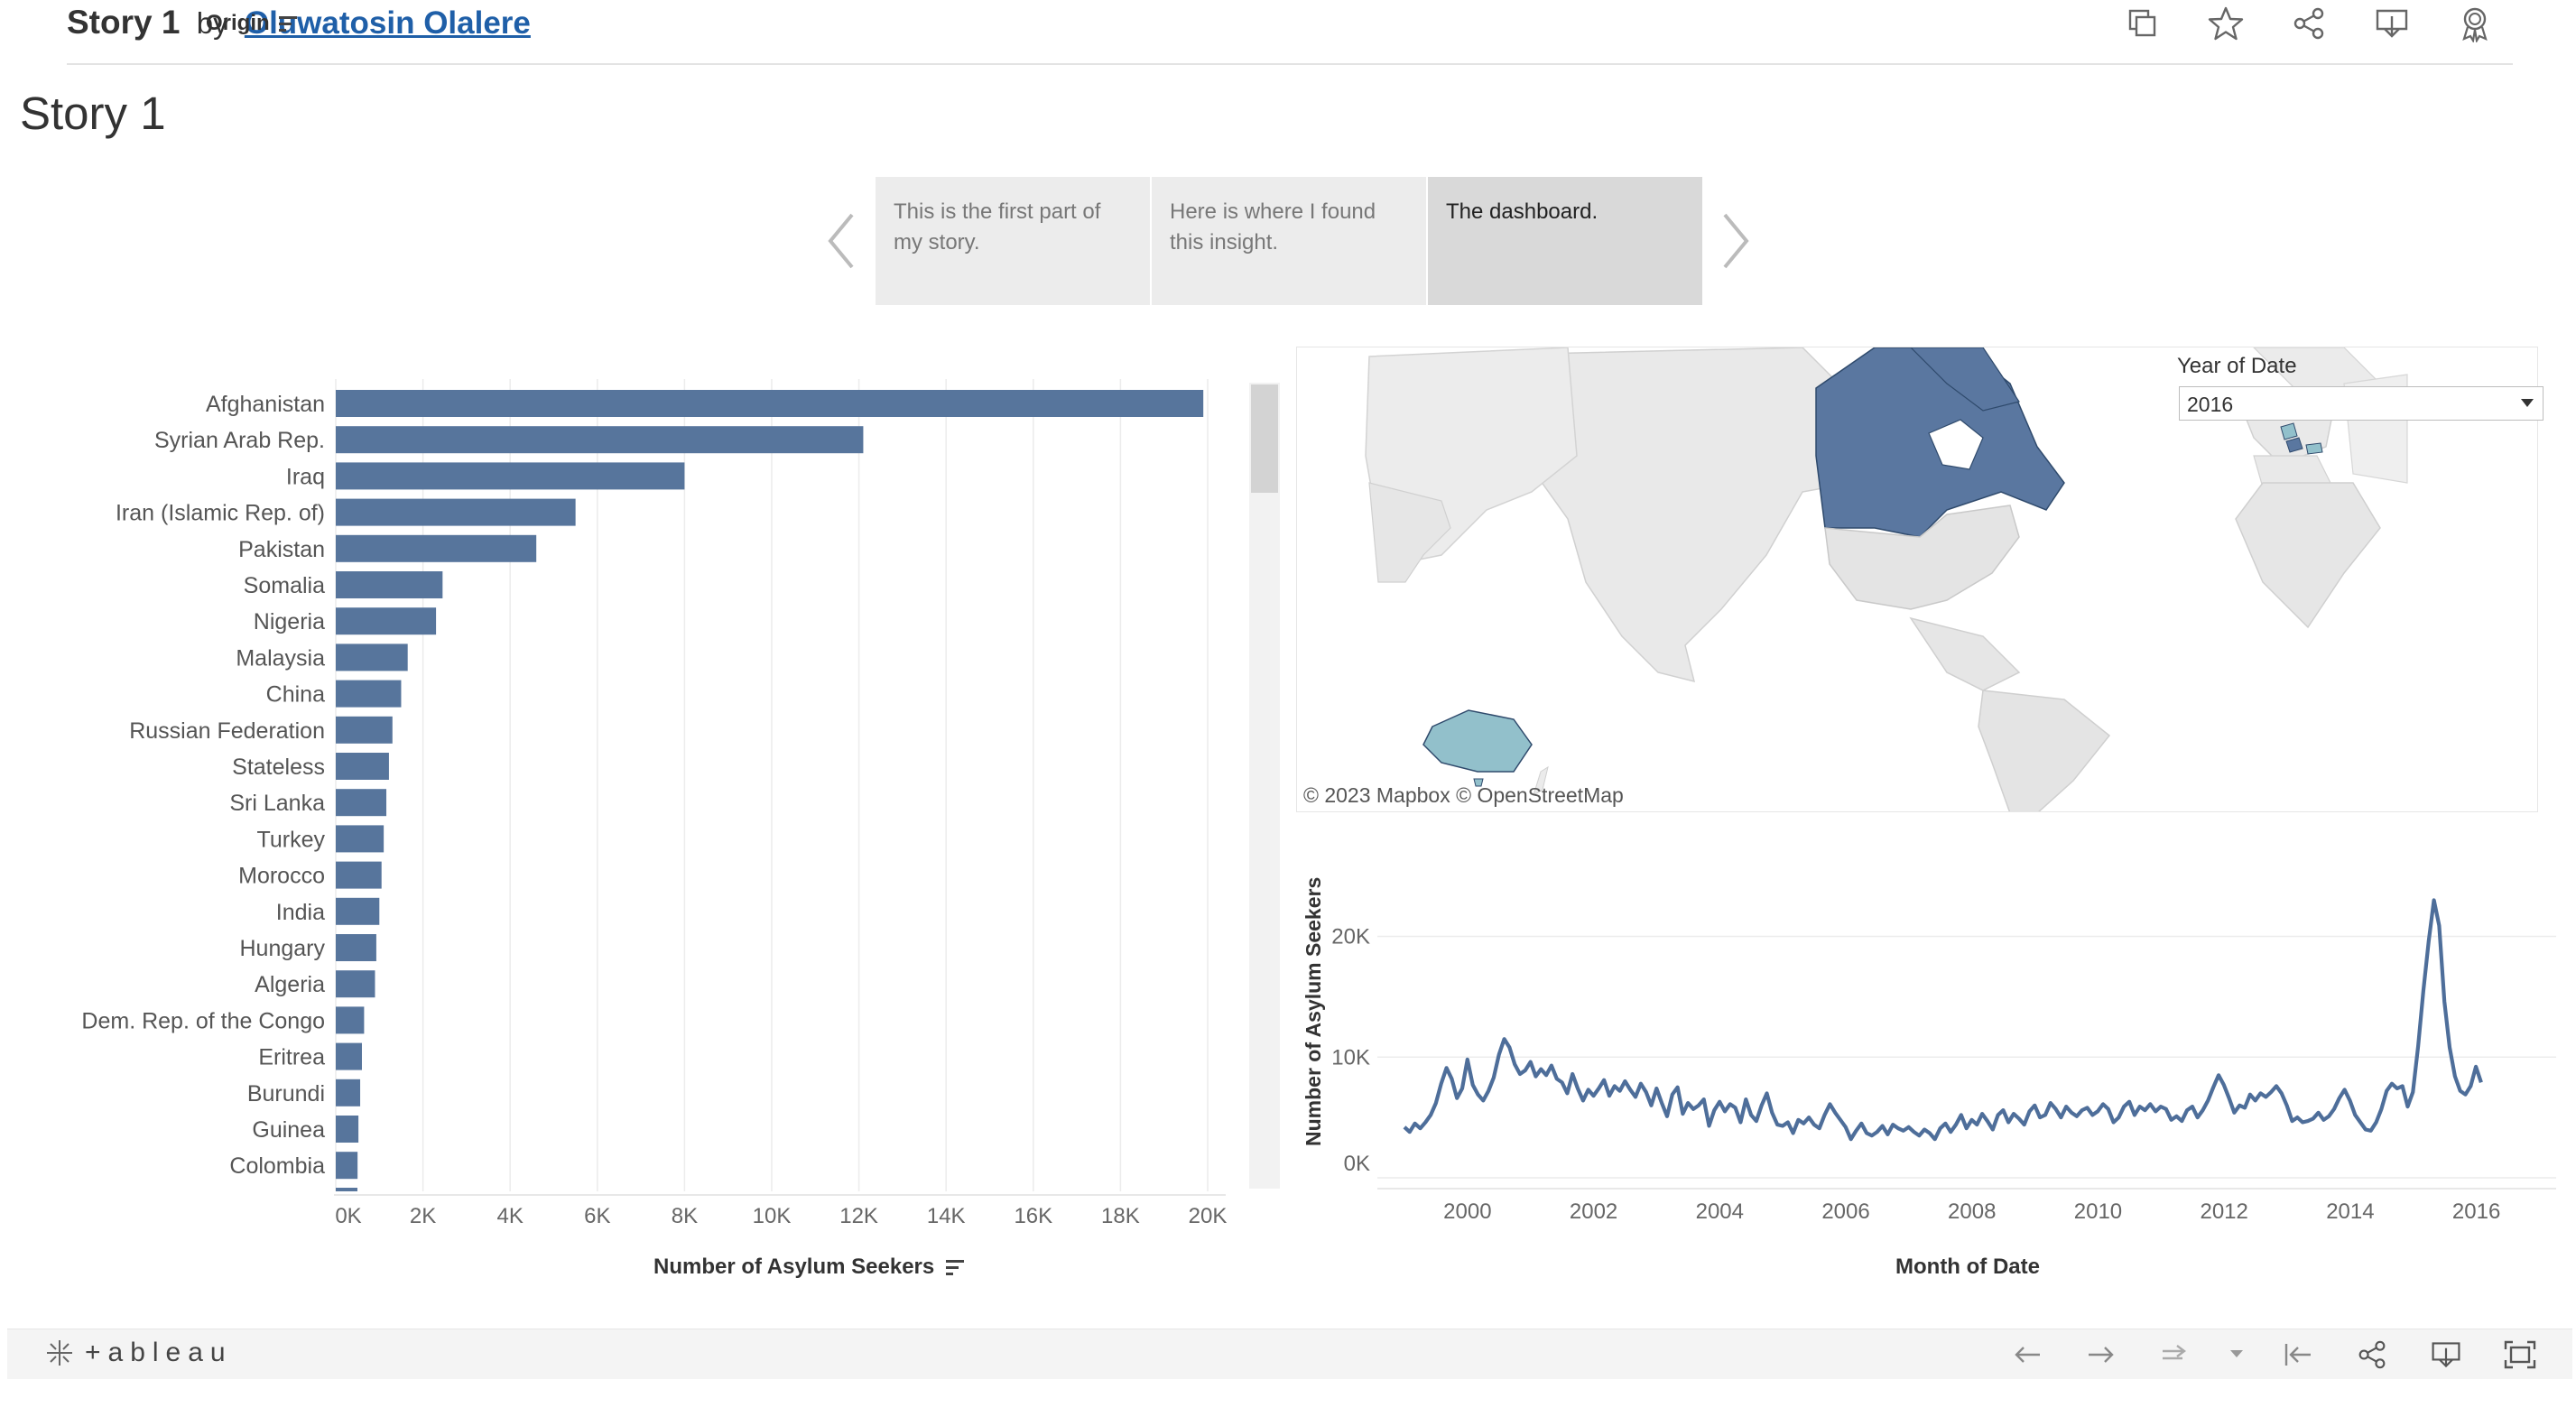 This screenshot has height=1426, width=2576. Describe the element at coordinates (1467, 1211) in the screenshot. I see `line-x-tick-label: 2000` at that location.